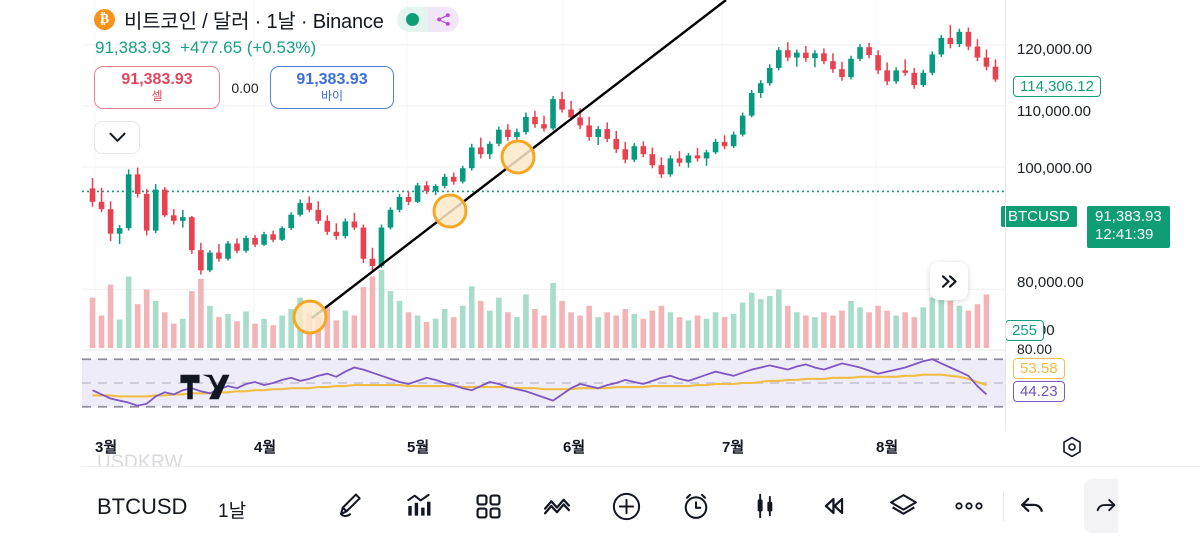 The height and width of the screenshot is (555, 1200). I want to click on layers-button, so click(903, 506).